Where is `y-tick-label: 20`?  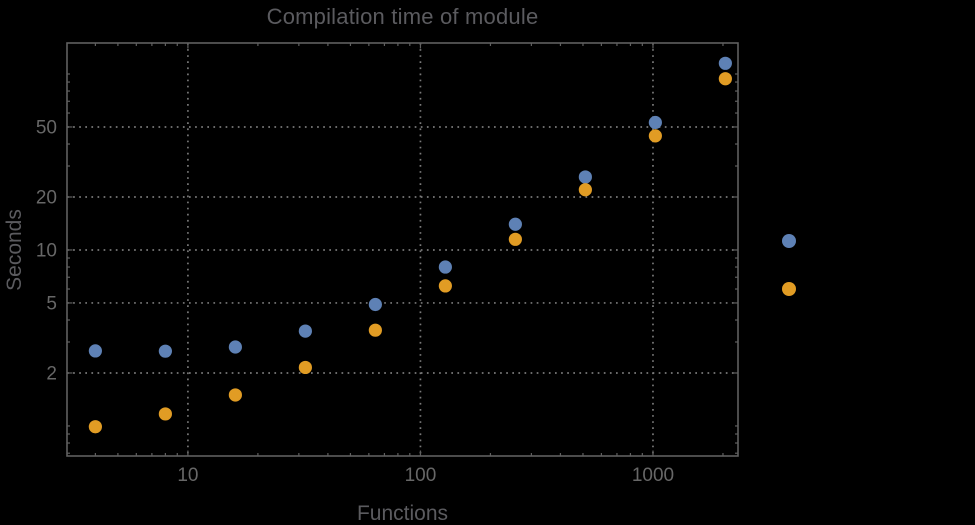 y-tick-label: 20 is located at coordinates (46, 197).